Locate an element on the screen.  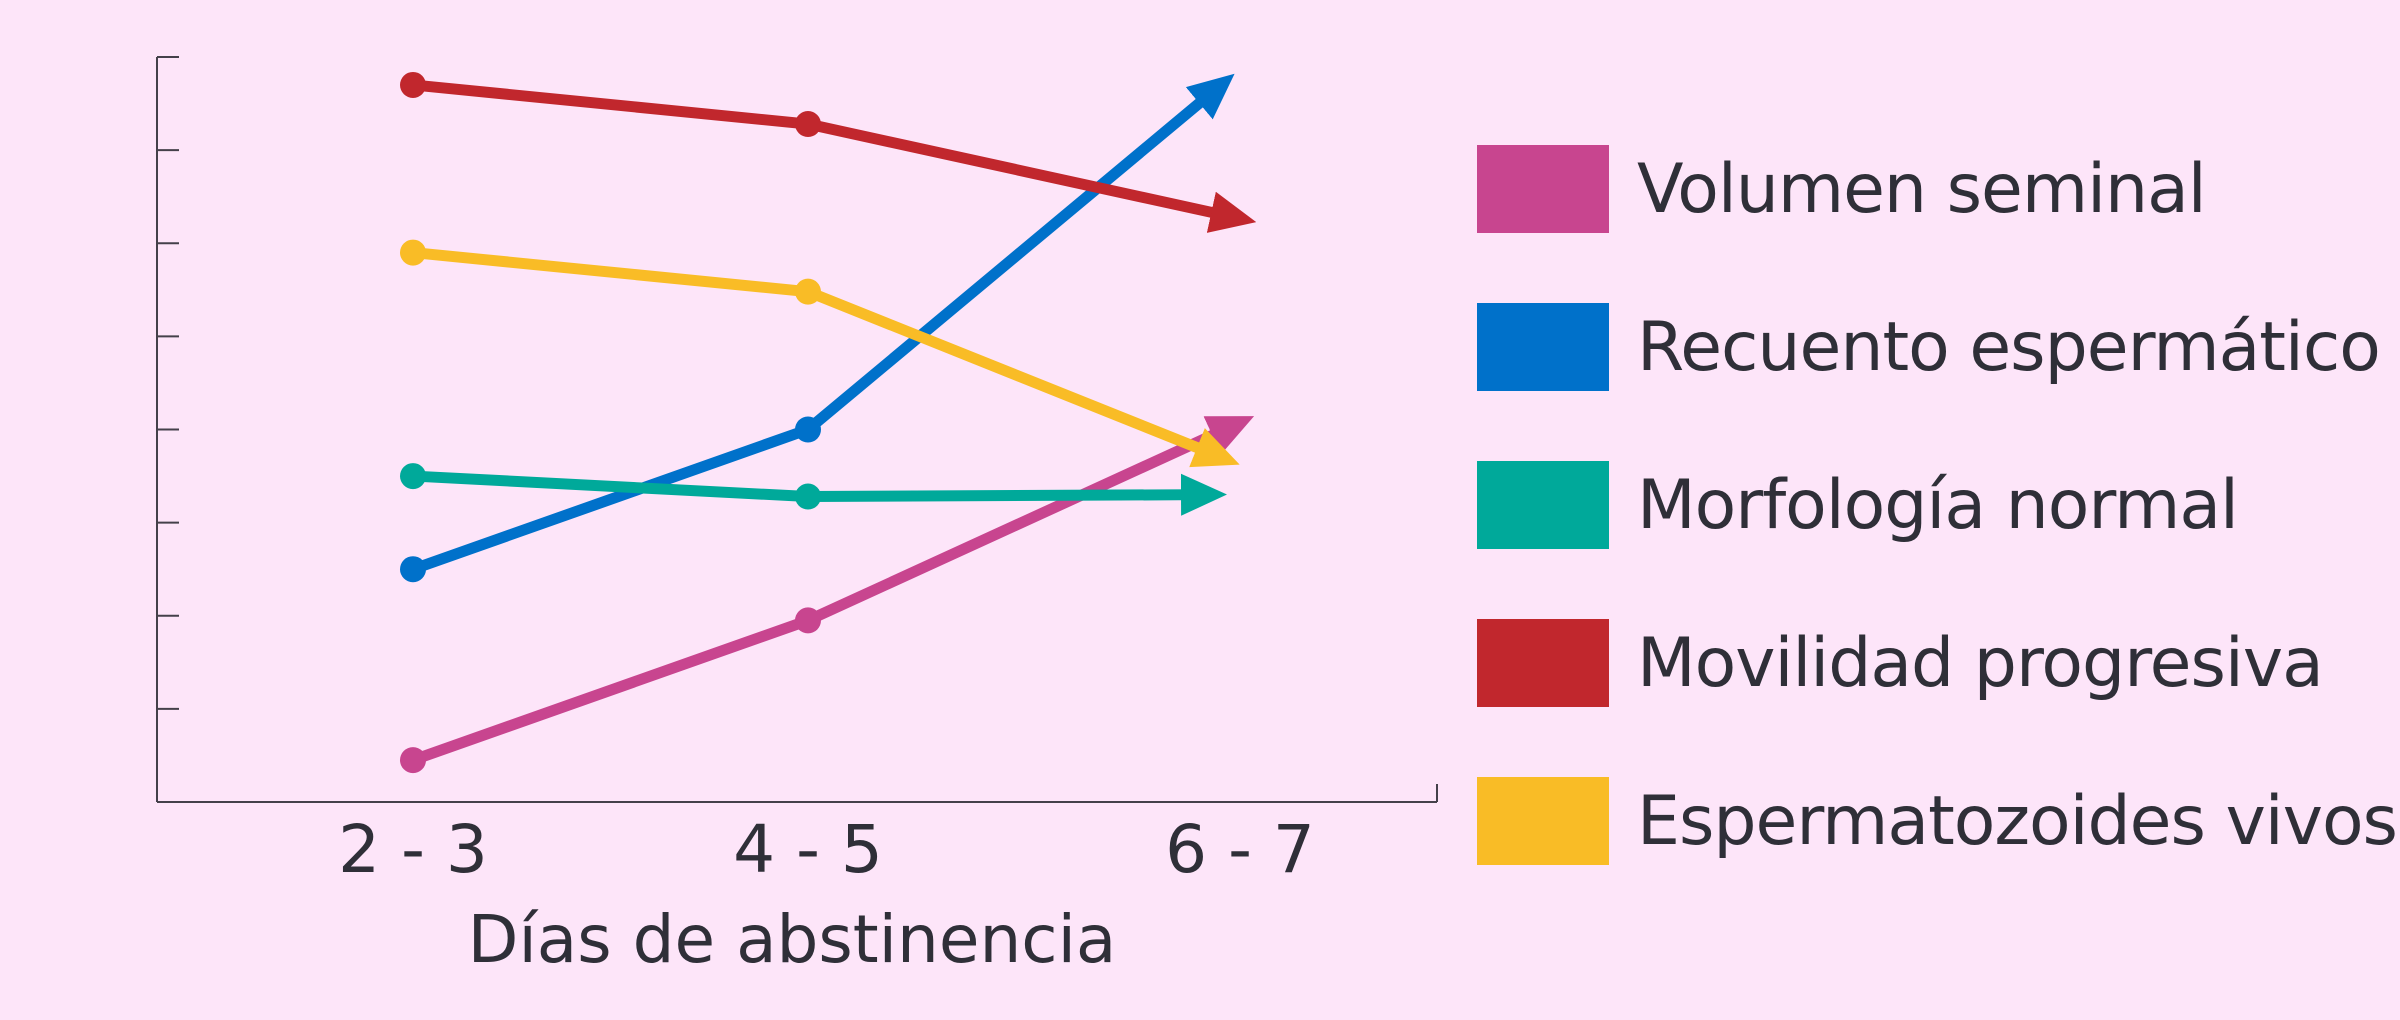
x-tick-label: 2 - 3 is located at coordinates (413, 849).